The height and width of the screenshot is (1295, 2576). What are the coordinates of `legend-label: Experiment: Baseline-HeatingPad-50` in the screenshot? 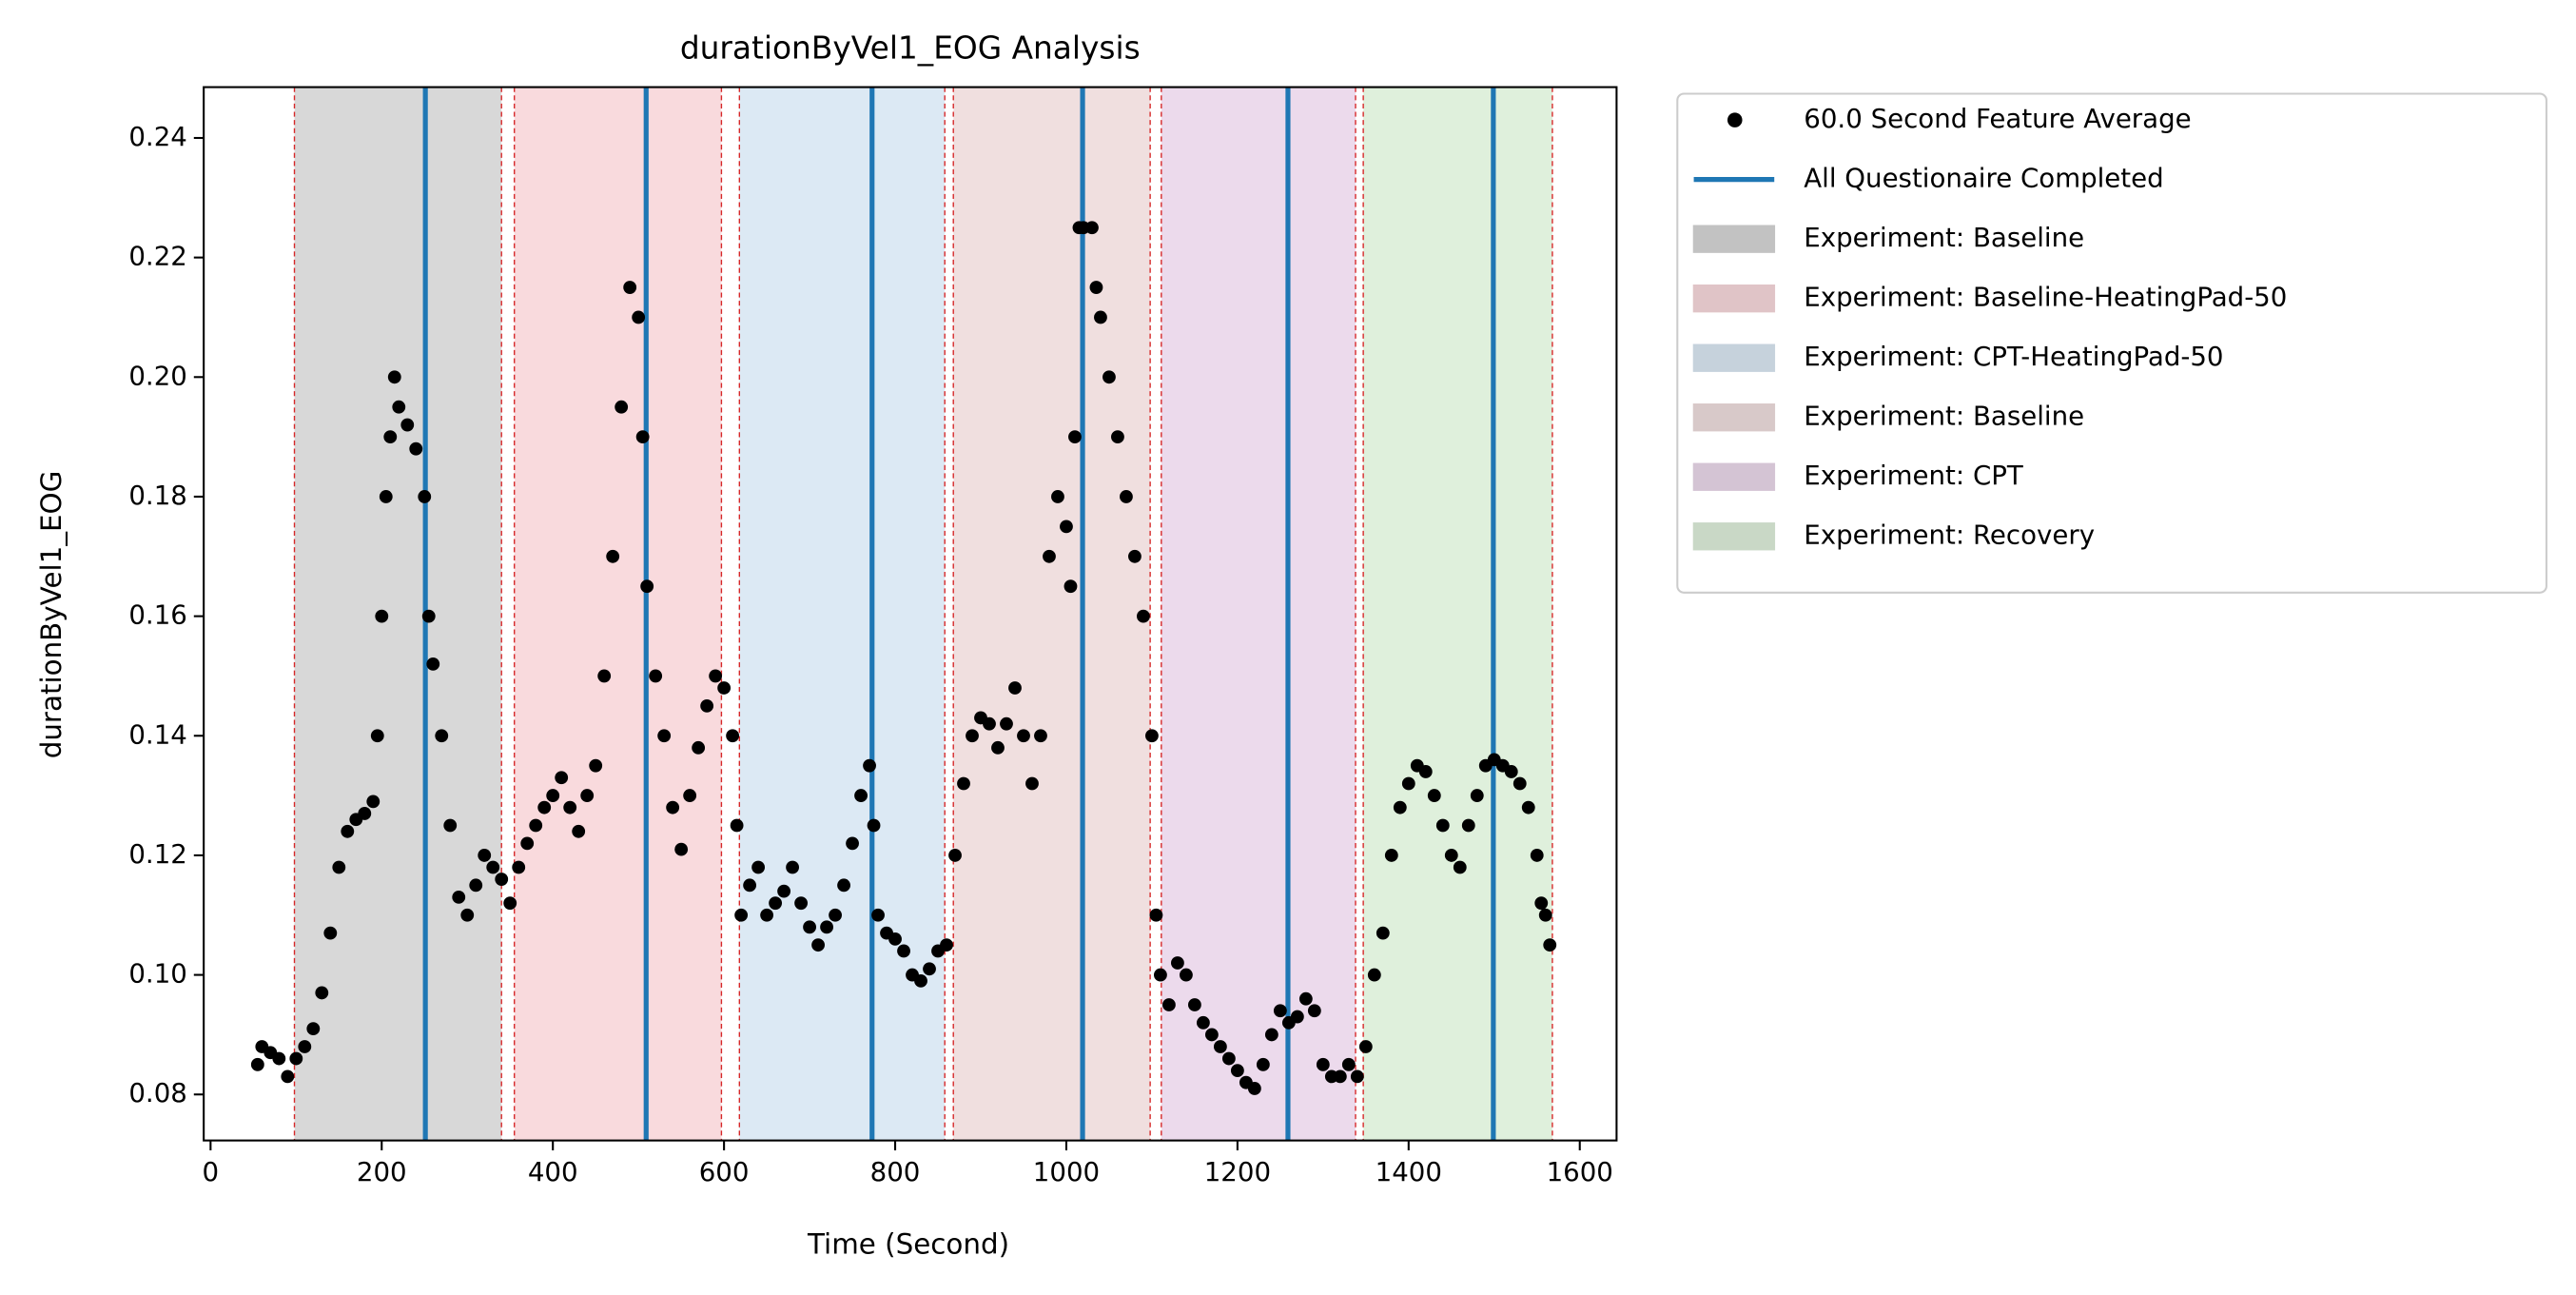 It's located at (2046, 297).